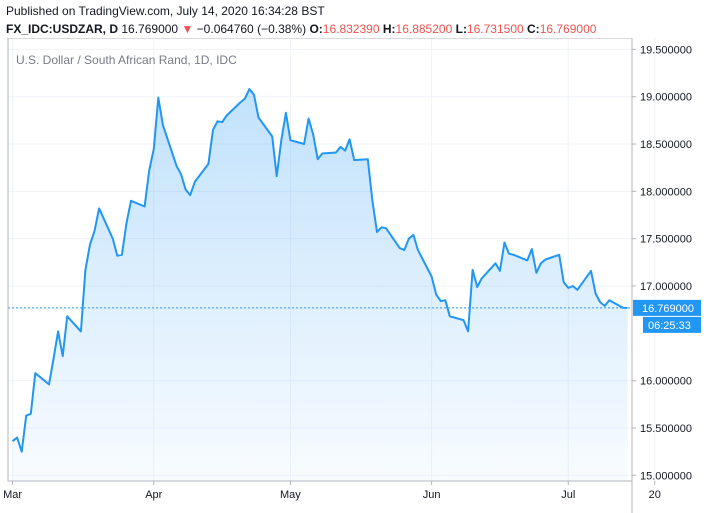 The width and height of the screenshot is (711, 513). Describe the element at coordinates (62, 29) in the screenshot. I see `symbol-name: FX_IDC:USDZAR, D` at that location.